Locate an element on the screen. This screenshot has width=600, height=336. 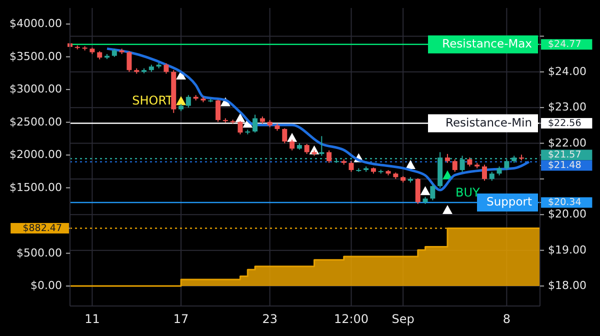
y-tick-label: $18.00 is located at coordinates (567, 285).